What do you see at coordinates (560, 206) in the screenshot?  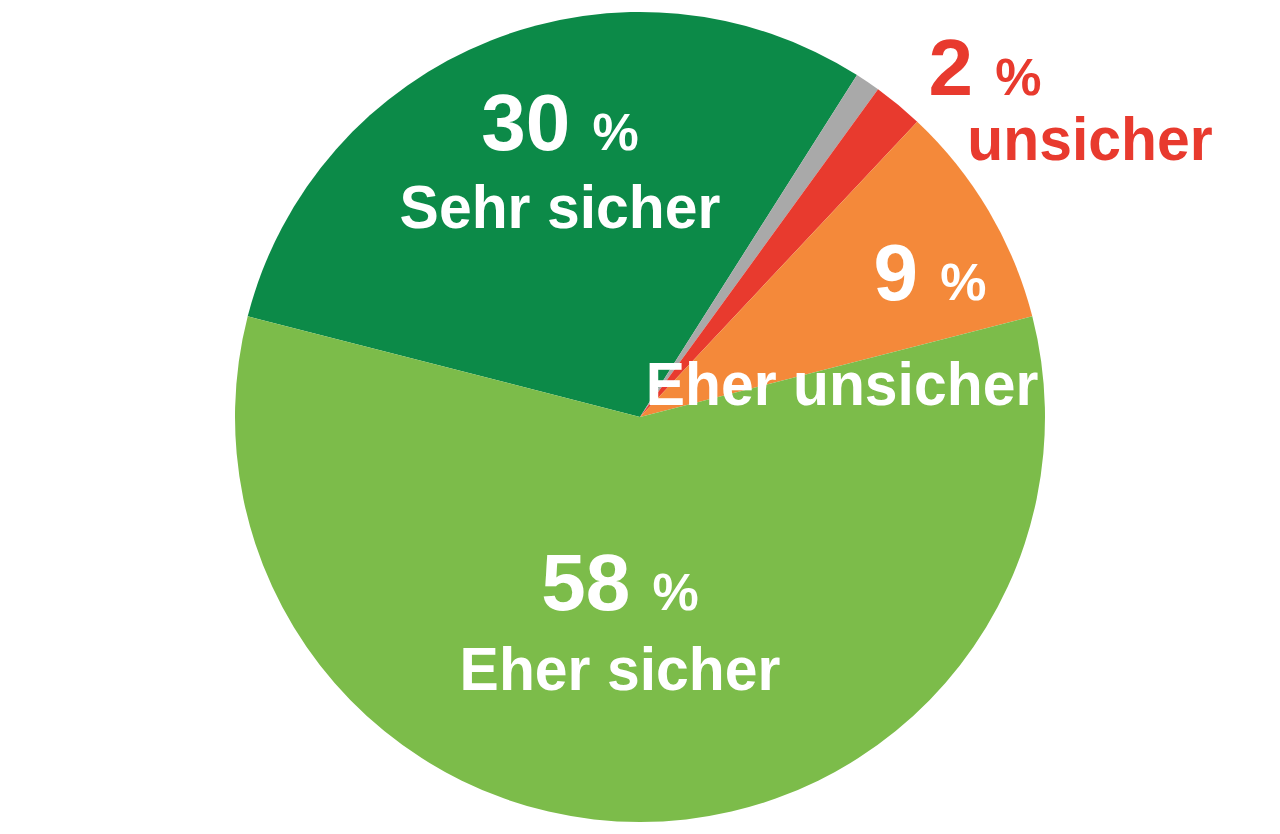 I see `slice-label: Sehr sicher` at bounding box center [560, 206].